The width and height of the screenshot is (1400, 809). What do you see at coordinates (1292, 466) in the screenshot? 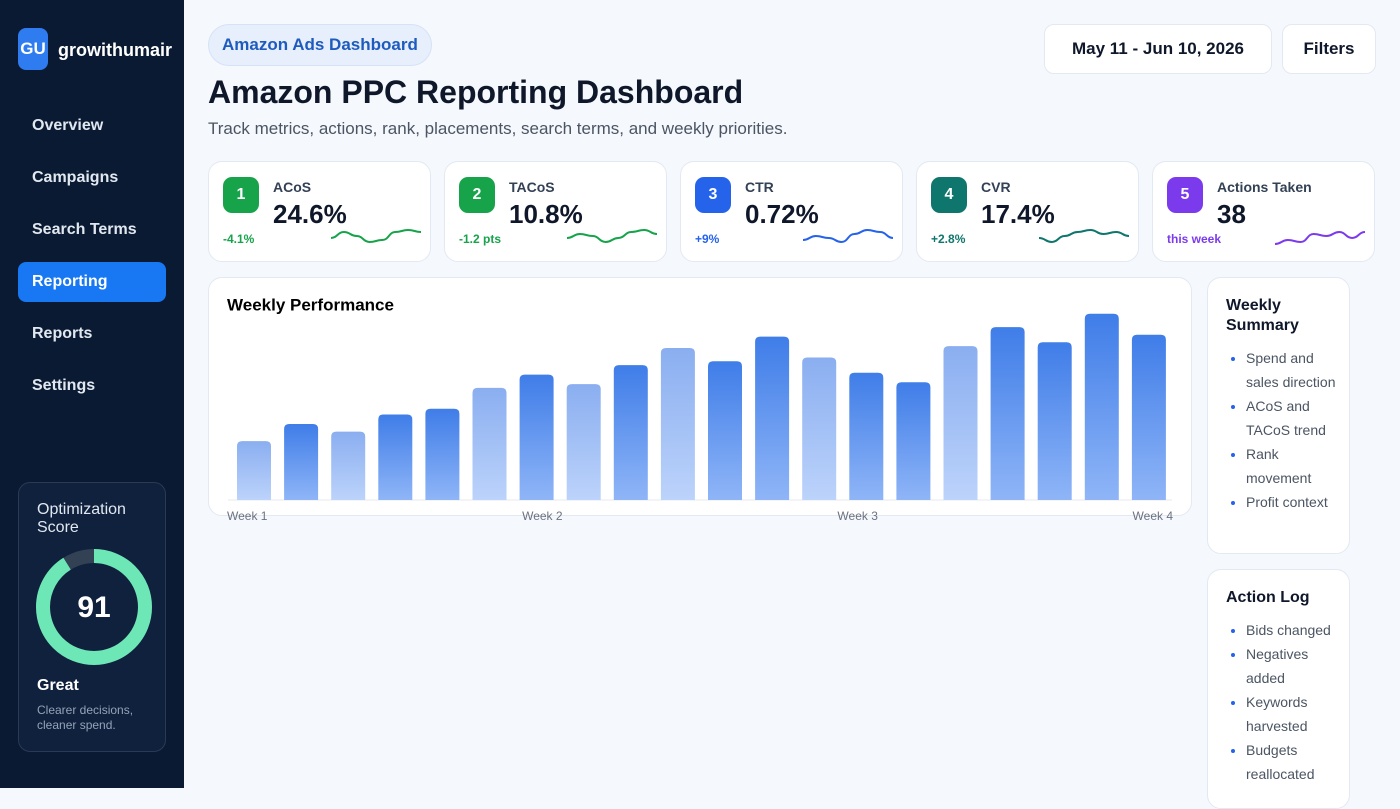
I see `panel-item: Rank movement` at bounding box center [1292, 466].